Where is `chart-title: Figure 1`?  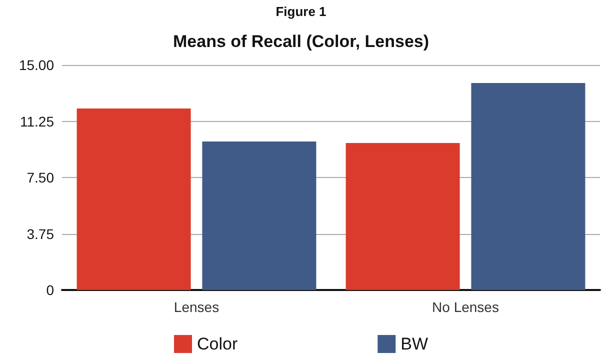
chart-title: Figure 1 is located at coordinates (301, 11).